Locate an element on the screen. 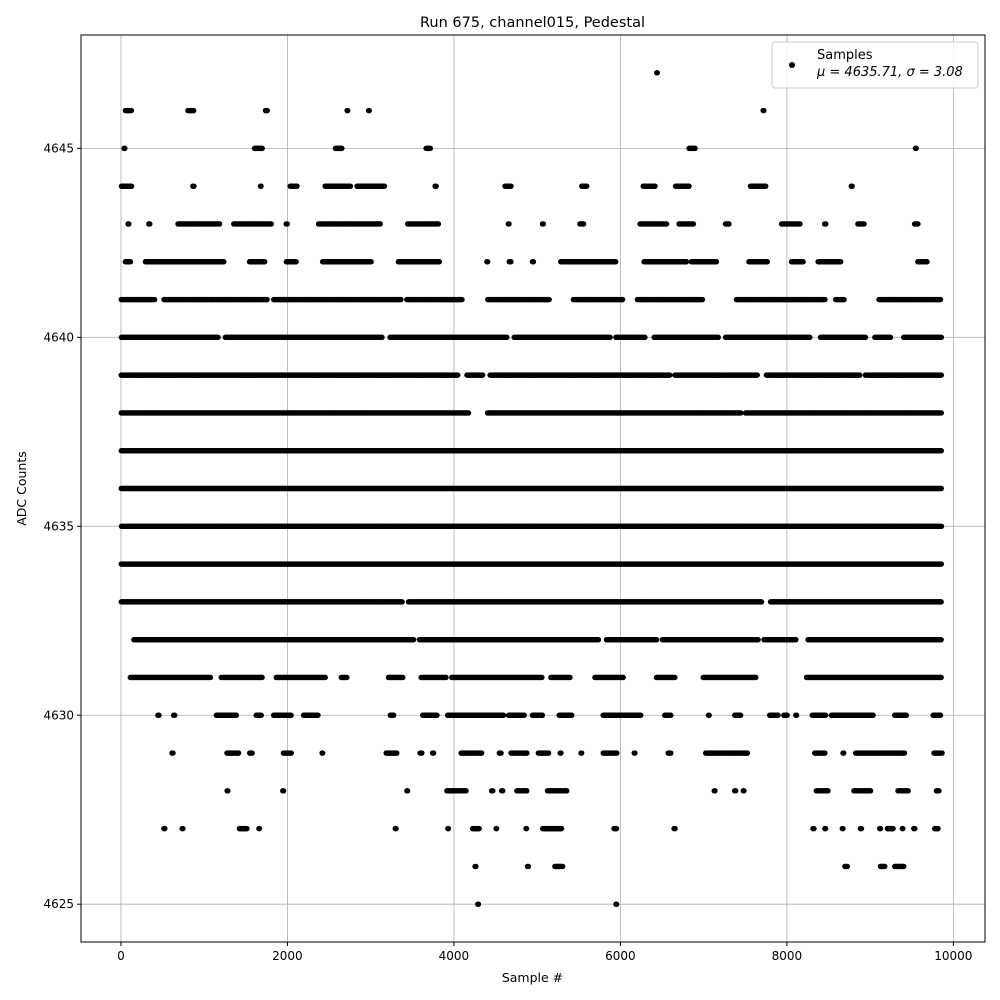 The width and height of the screenshot is (1000, 1000). chart-title: Run 675, channel015, Pedestal is located at coordinates (532, 23).